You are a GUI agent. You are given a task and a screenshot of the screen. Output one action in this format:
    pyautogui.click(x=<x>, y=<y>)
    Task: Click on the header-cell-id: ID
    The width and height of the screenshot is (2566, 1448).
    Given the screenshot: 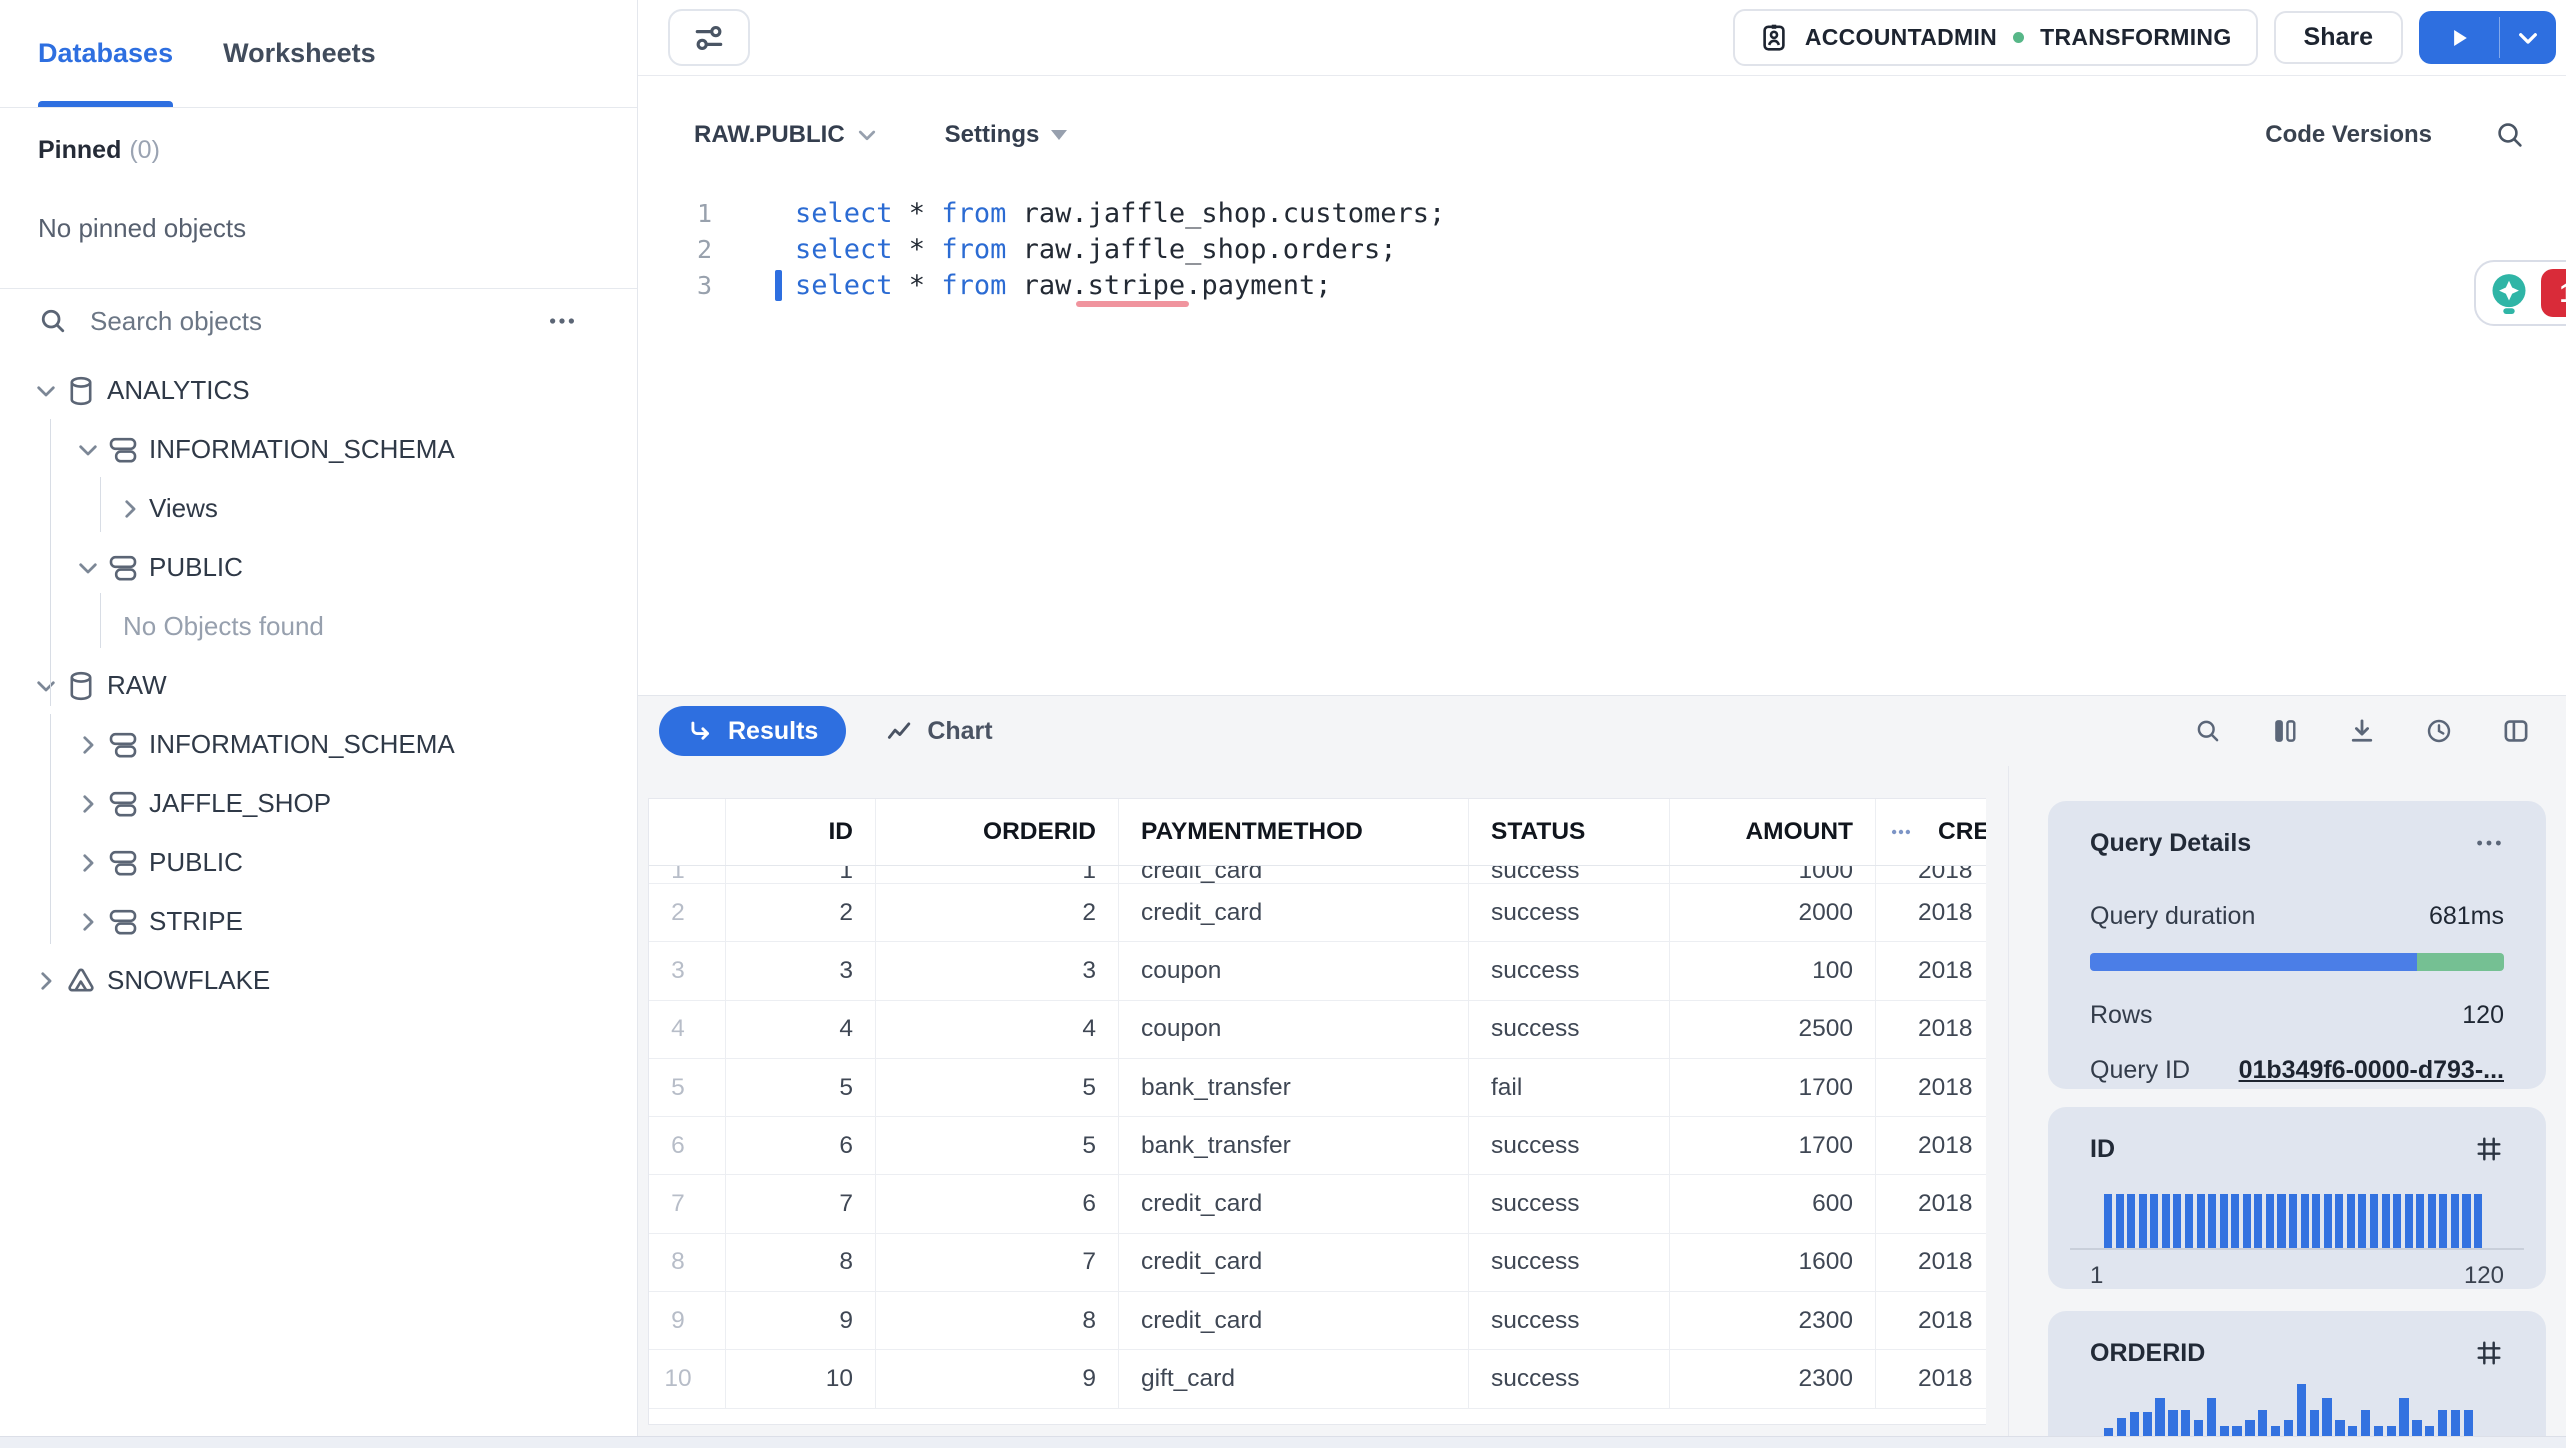 What is the action you would take?
    pyautogui.click(x=801, y=832)
    